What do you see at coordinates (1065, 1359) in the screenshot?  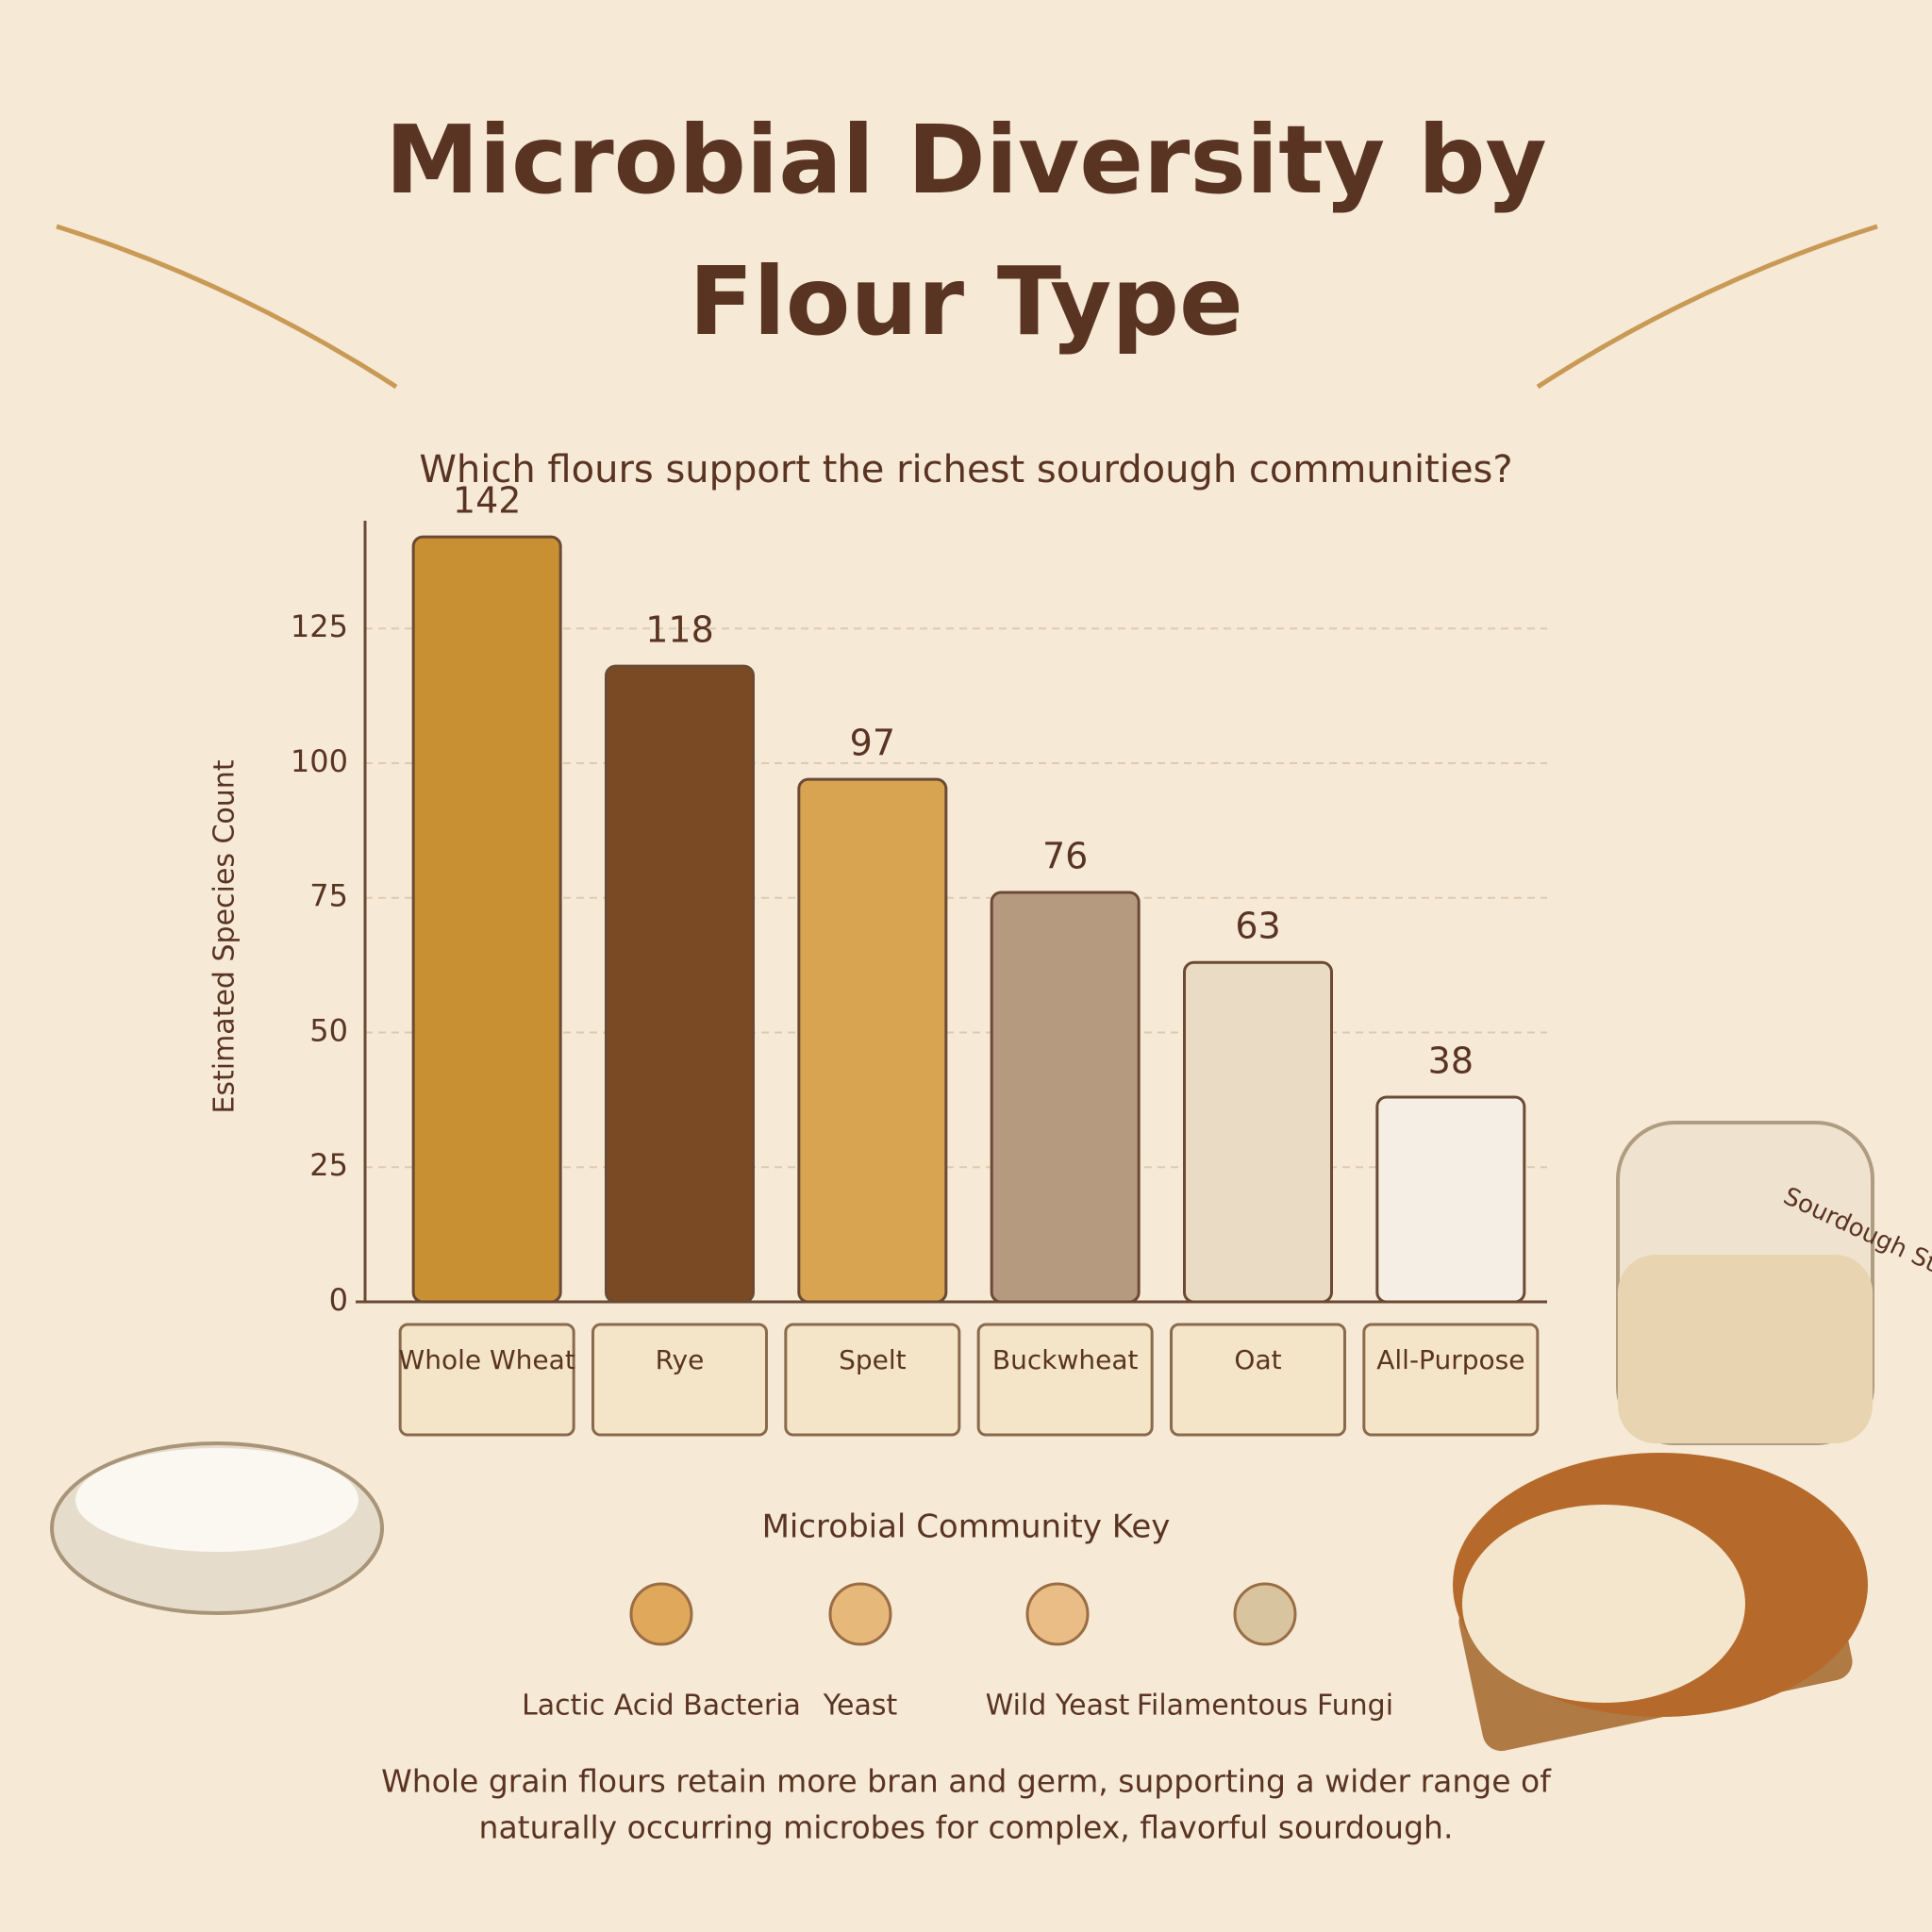 I see `x-tick-label: Buckwheat` at bounding box center [1065, 1359].